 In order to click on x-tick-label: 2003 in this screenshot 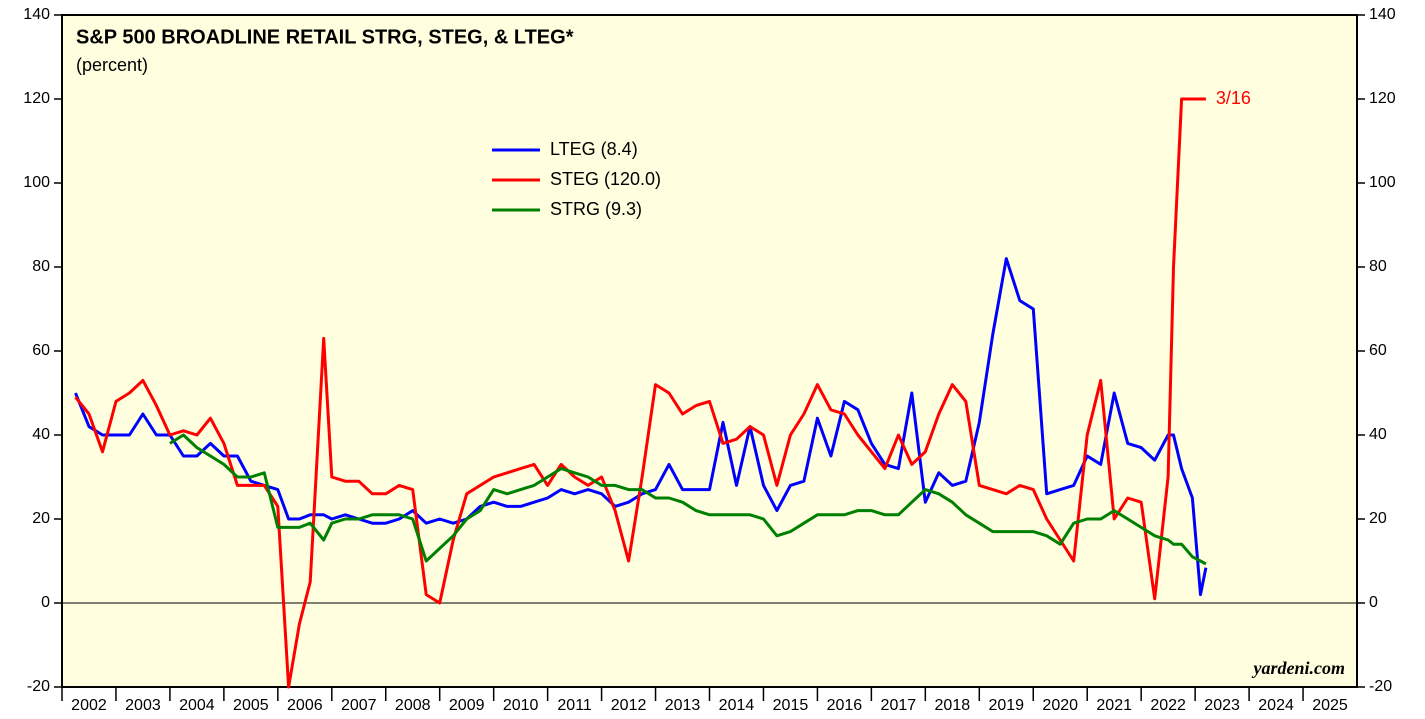, I will do `click(143, 705)`.